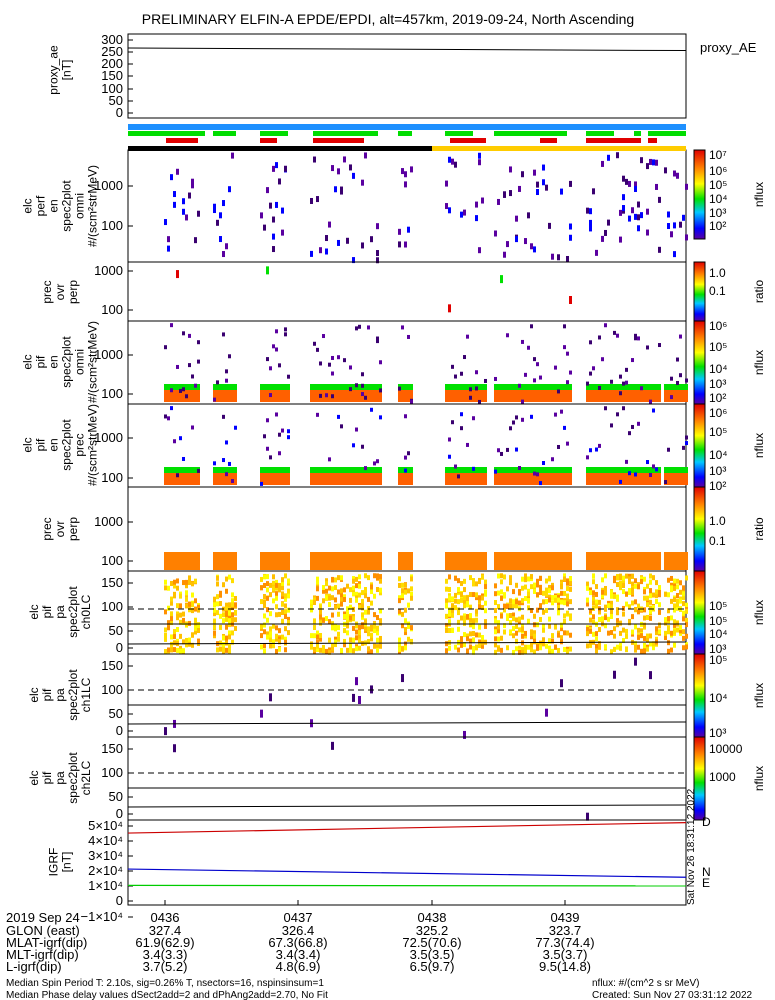  Describe the element at coordinates (67, 70) in the screenshot. I see `y-axis-label: [nT]` at that location.